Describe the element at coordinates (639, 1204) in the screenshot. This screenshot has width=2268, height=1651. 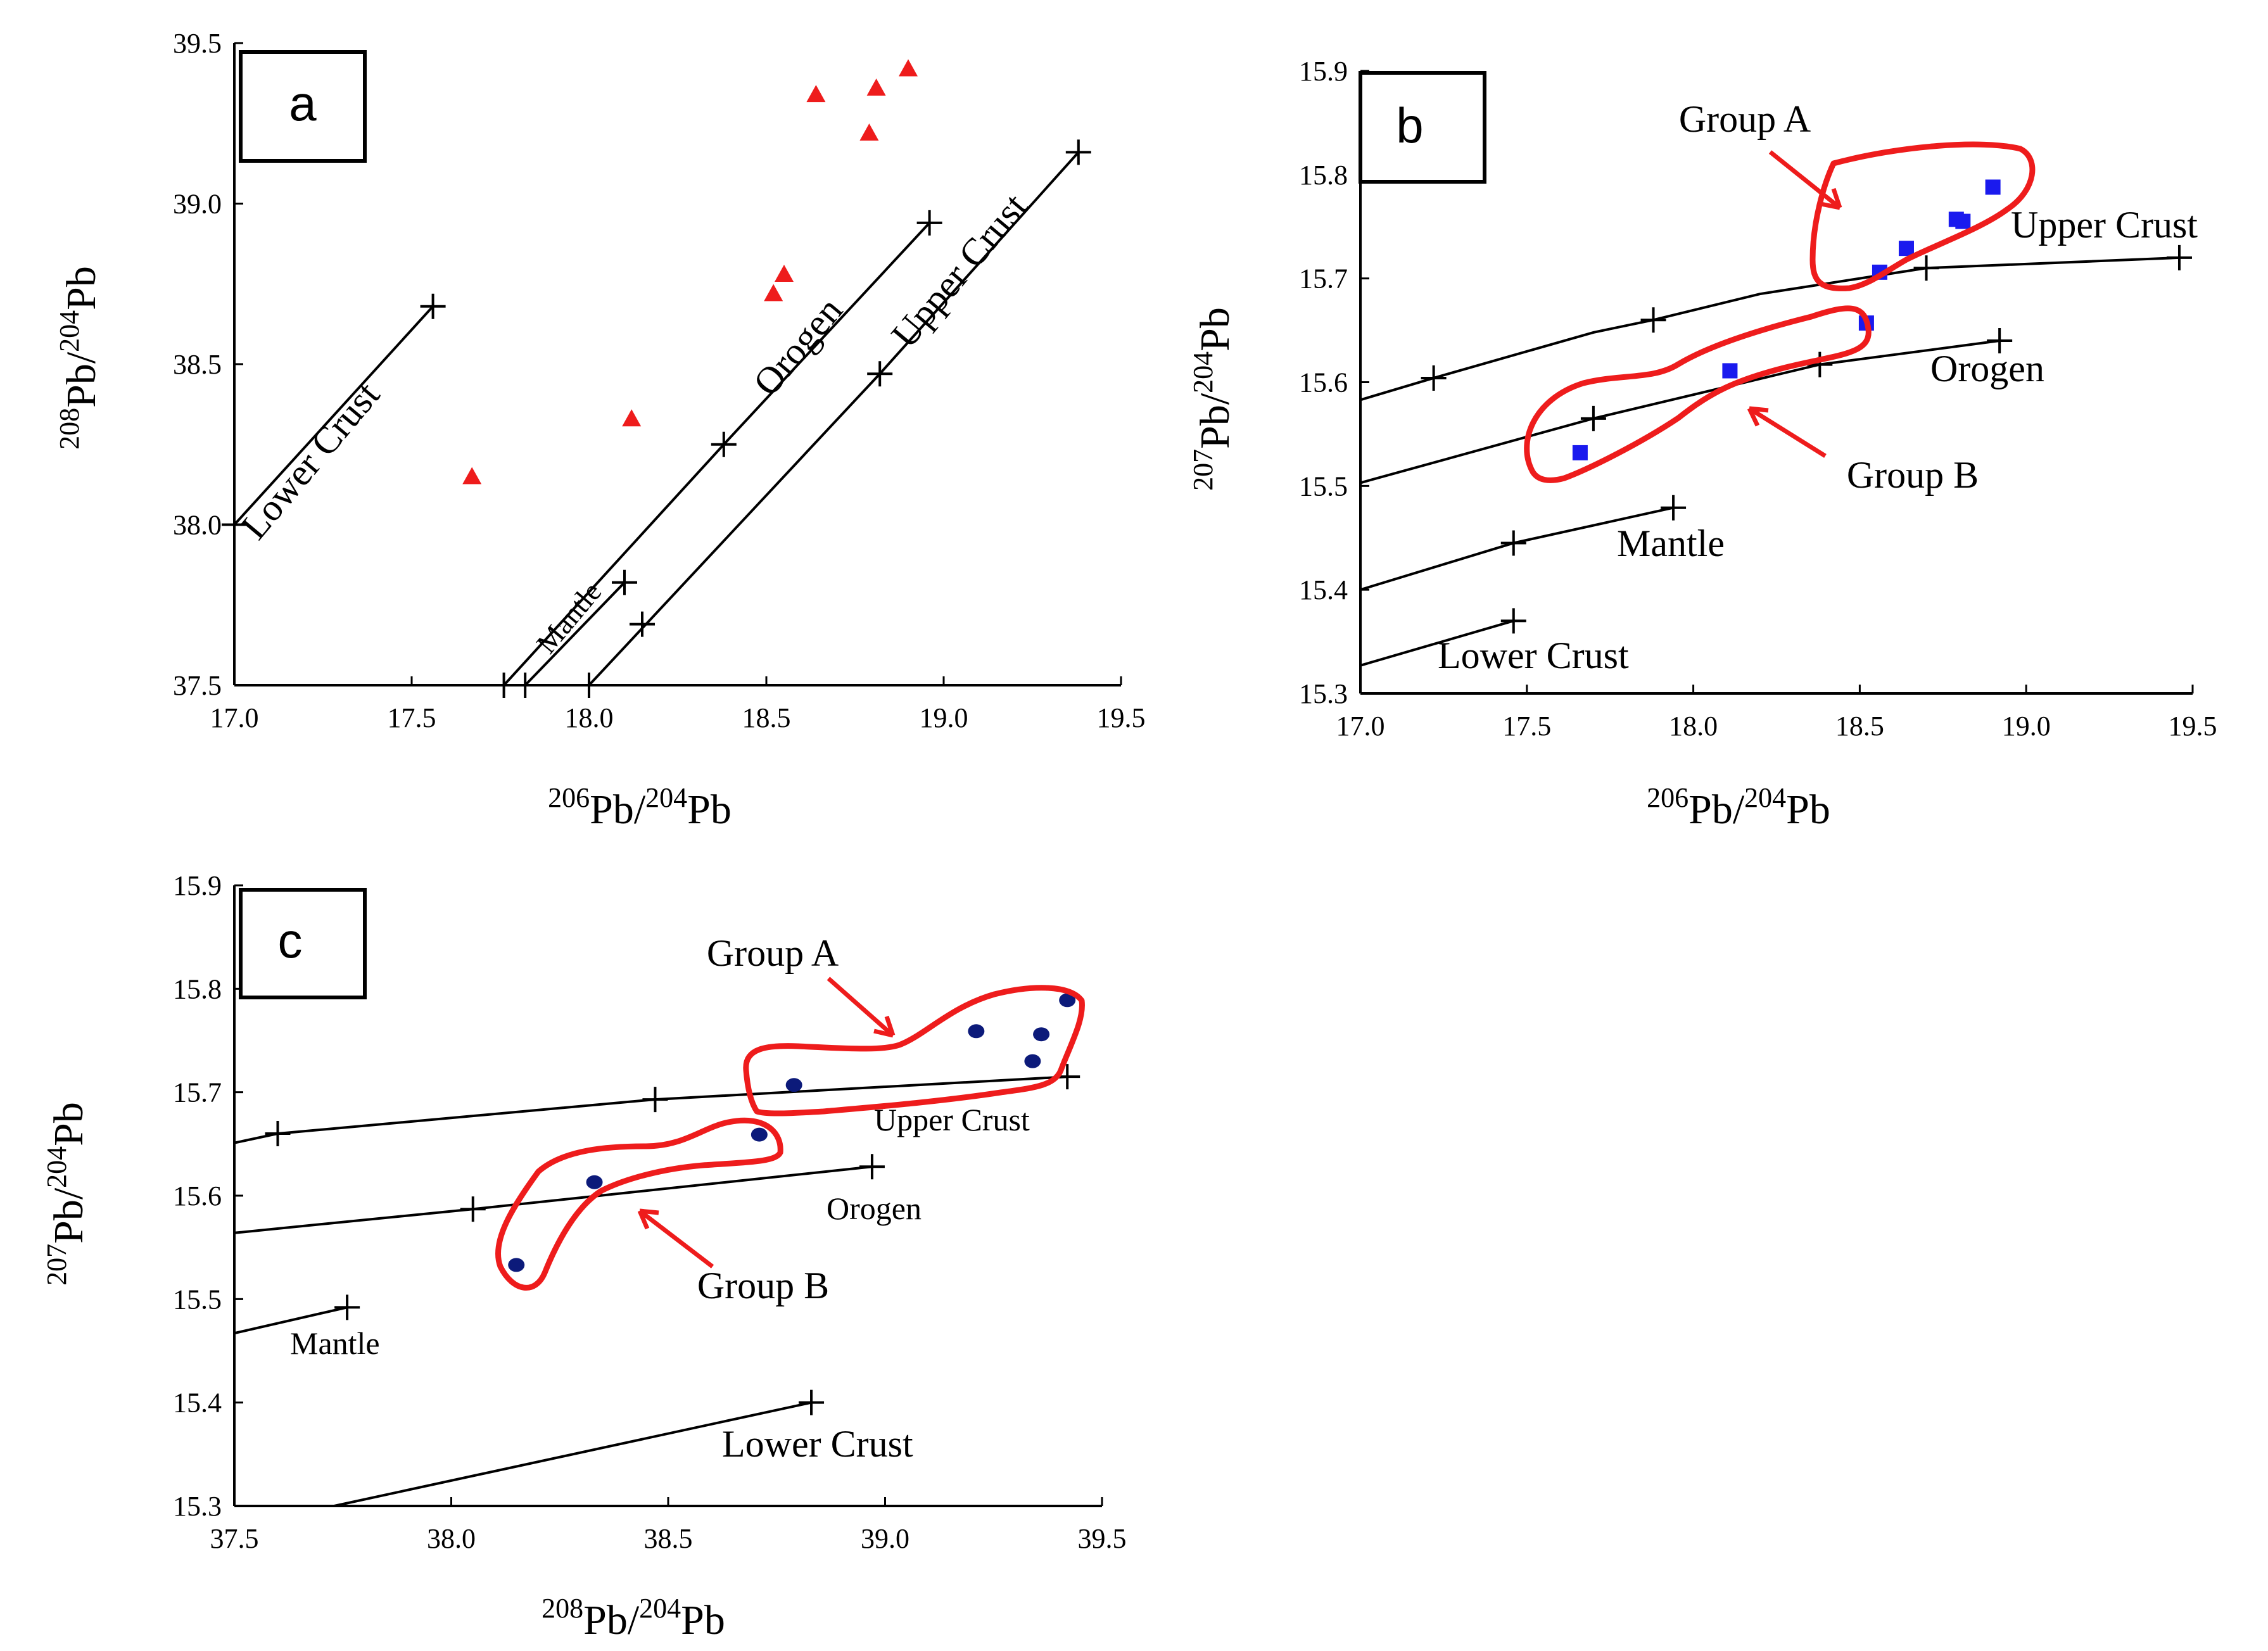
I see `panel-c-group-b-outline` at that location.